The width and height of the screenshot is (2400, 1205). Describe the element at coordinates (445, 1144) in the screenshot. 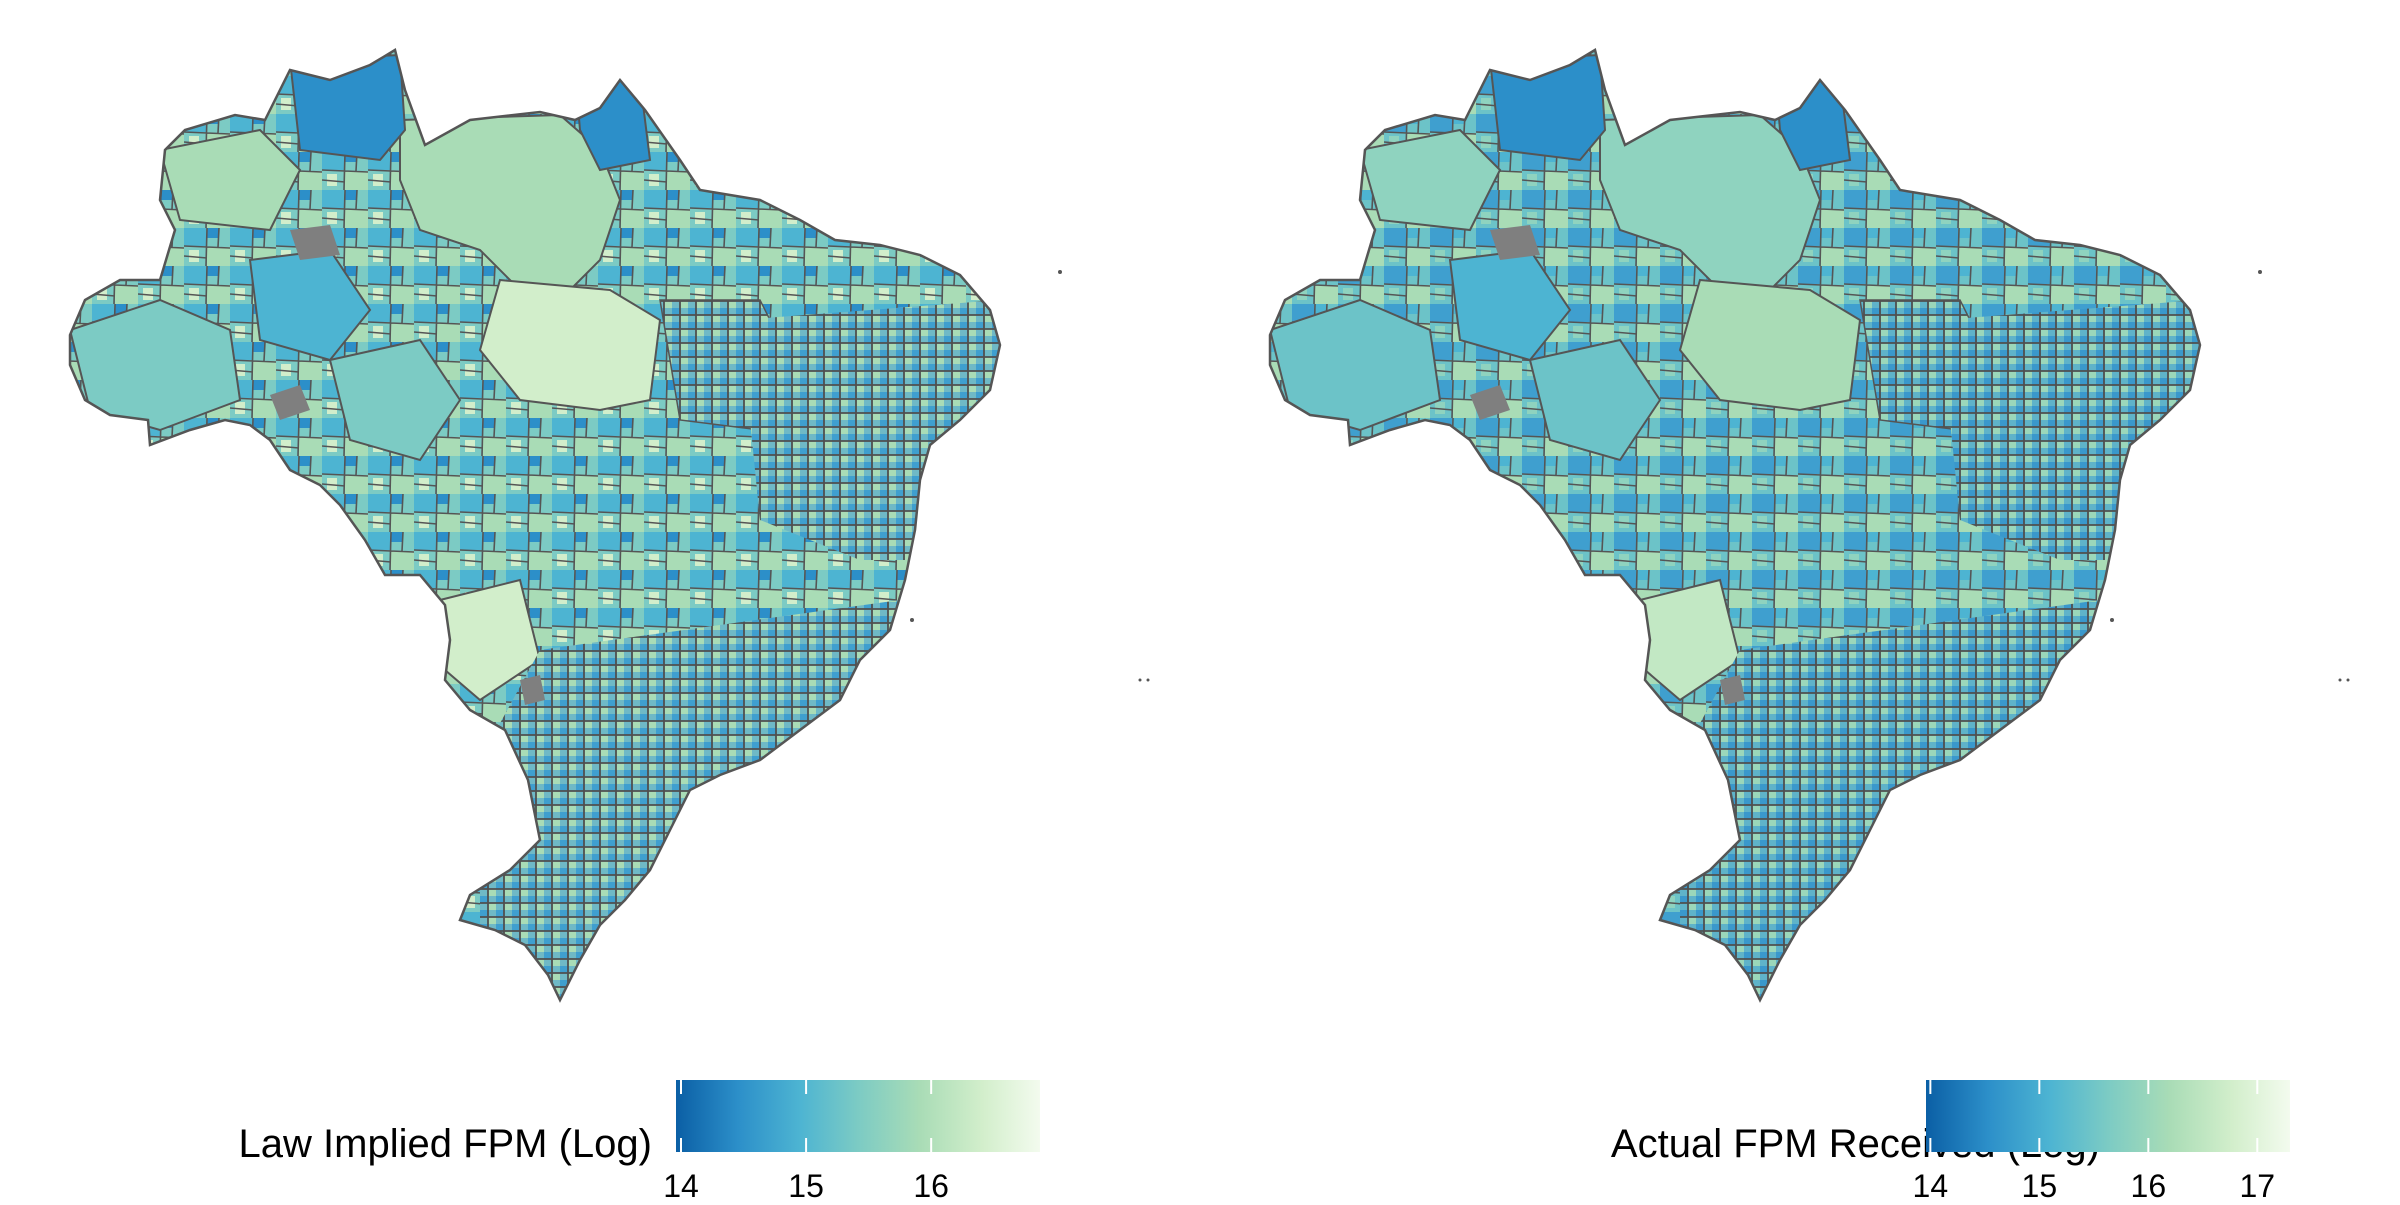

I see `legend-title: Law Implied FPM (Log)` at that location.